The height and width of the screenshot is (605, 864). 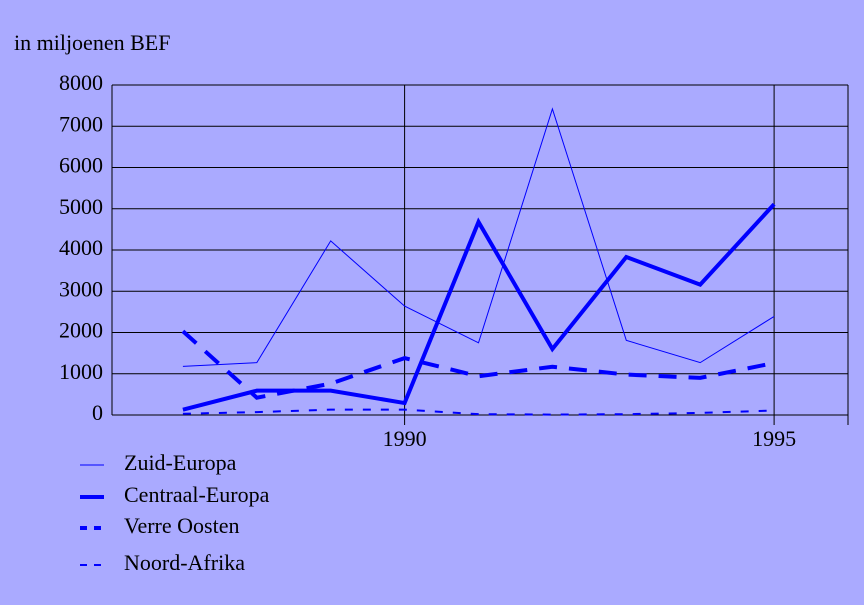 I want to click on x-tick-label: 1990, so click(x=405, y=438).